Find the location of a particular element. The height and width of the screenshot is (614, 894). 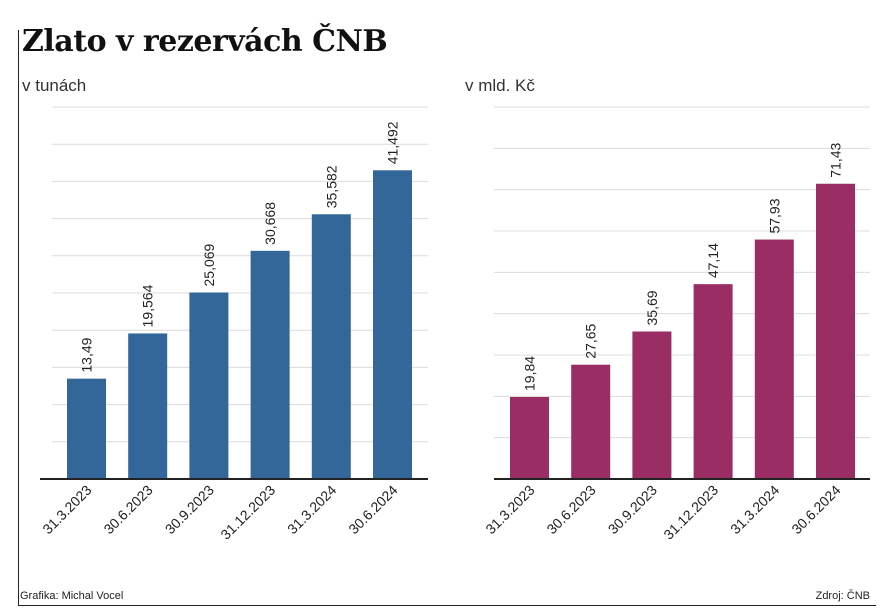

x-tick-label: 31.3.2024 is located at coordinates (755, 510).